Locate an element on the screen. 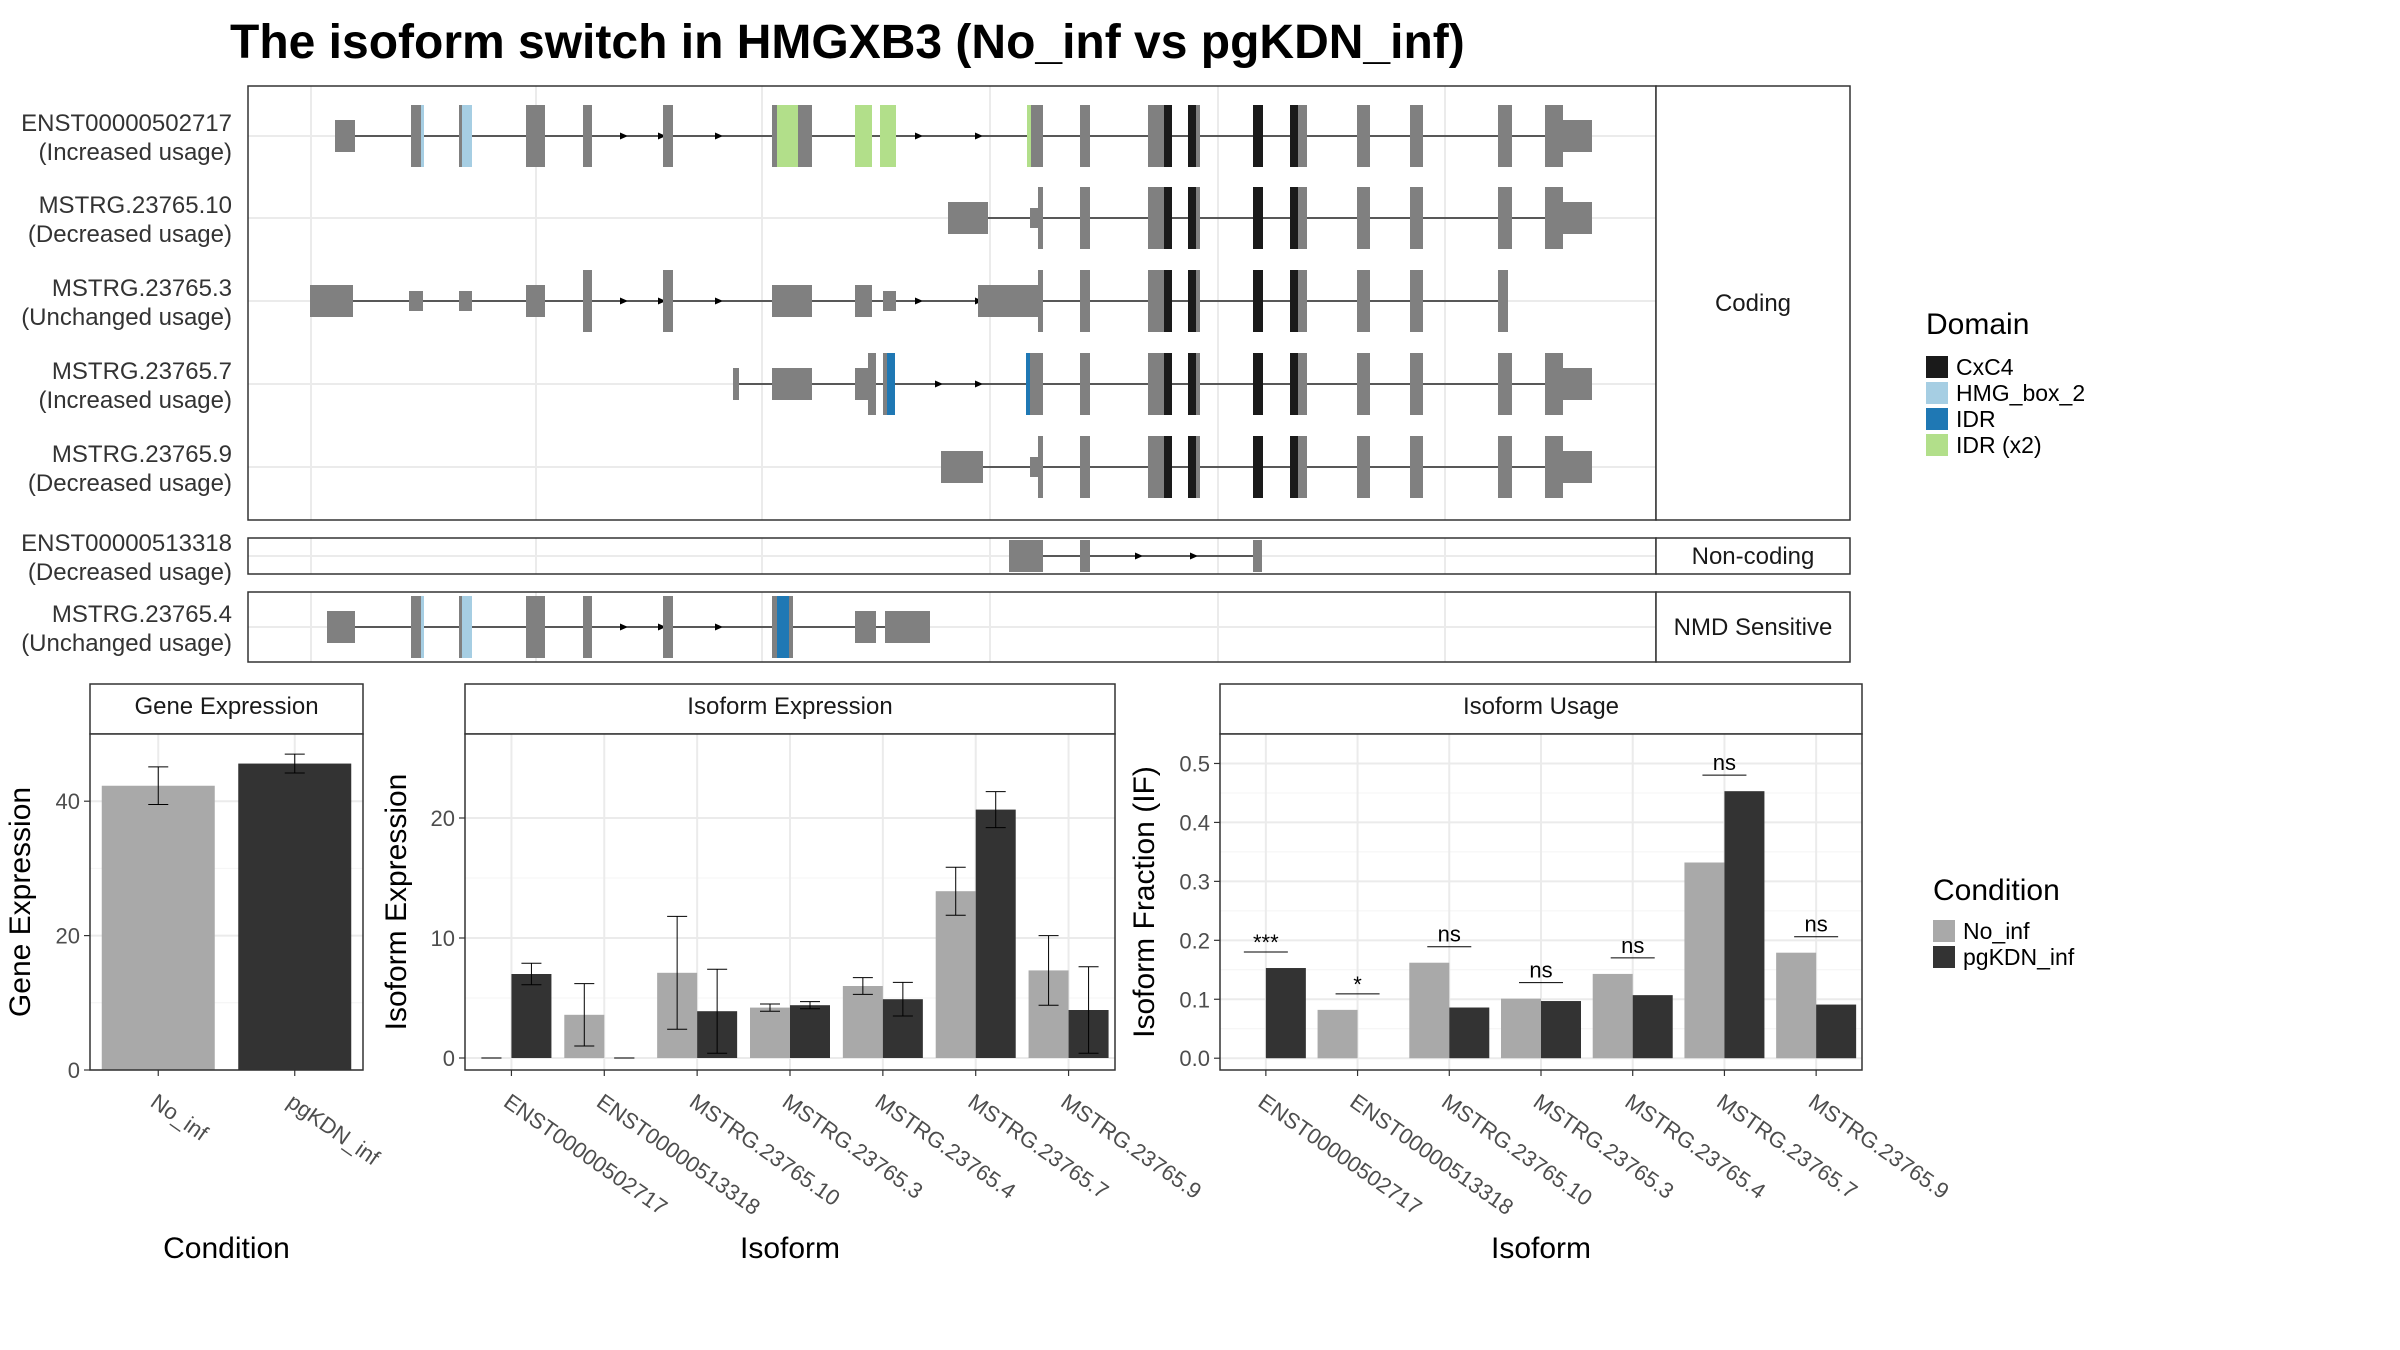 This screenshot has height=1350, width=2400. category-strip-nmd-sensitive is located at coordinates (1753, 627).